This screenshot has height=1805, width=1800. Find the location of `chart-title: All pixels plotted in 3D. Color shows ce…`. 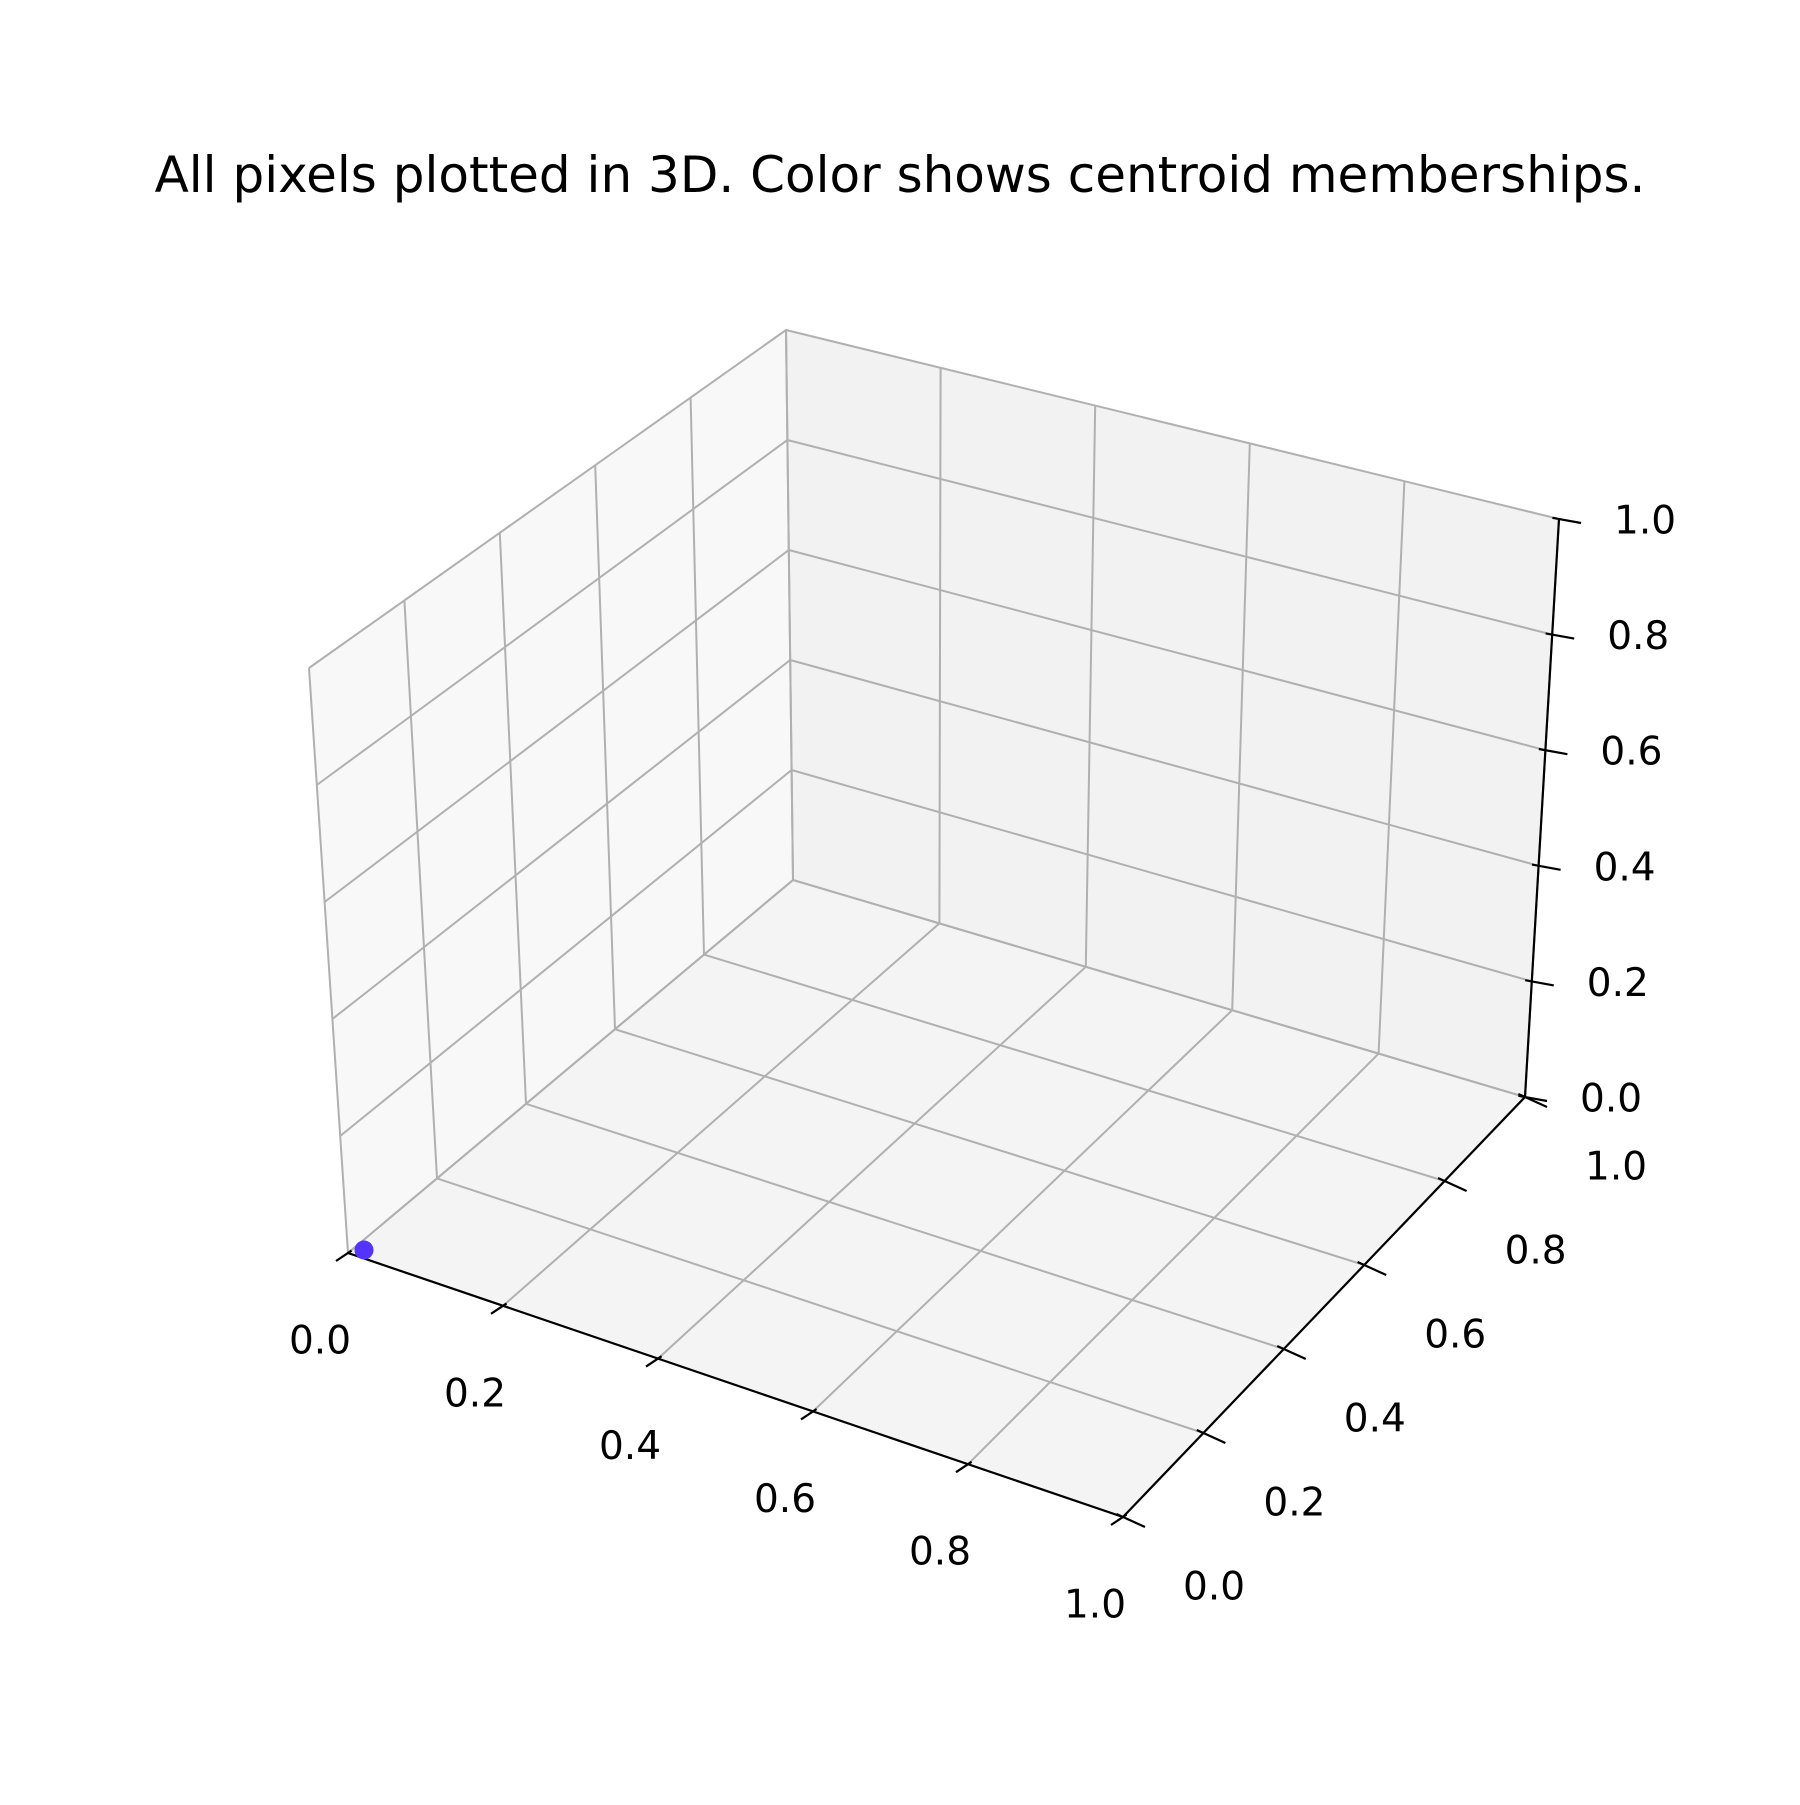

chart-title: All pixels plotted in 3D. Color shows ce… is located at coordinates (900, 175).